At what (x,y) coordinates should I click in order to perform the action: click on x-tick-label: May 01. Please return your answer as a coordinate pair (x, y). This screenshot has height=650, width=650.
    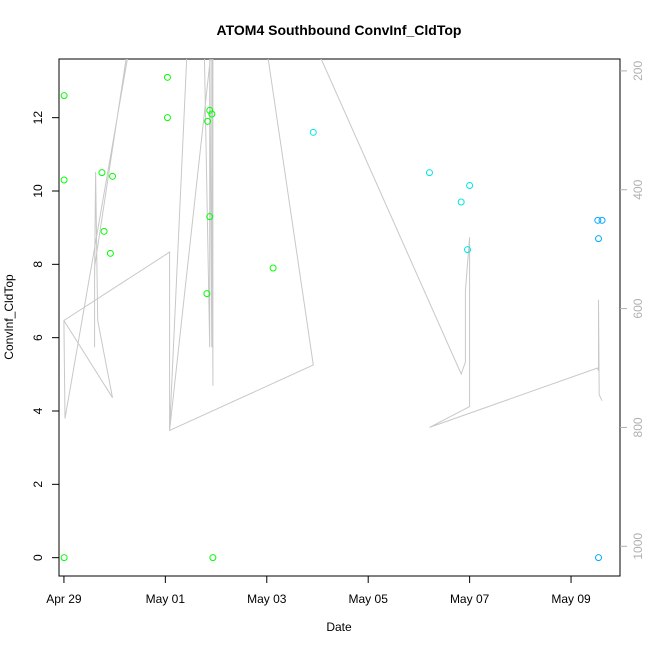
    Looking at the image, I should click on (166, 599).